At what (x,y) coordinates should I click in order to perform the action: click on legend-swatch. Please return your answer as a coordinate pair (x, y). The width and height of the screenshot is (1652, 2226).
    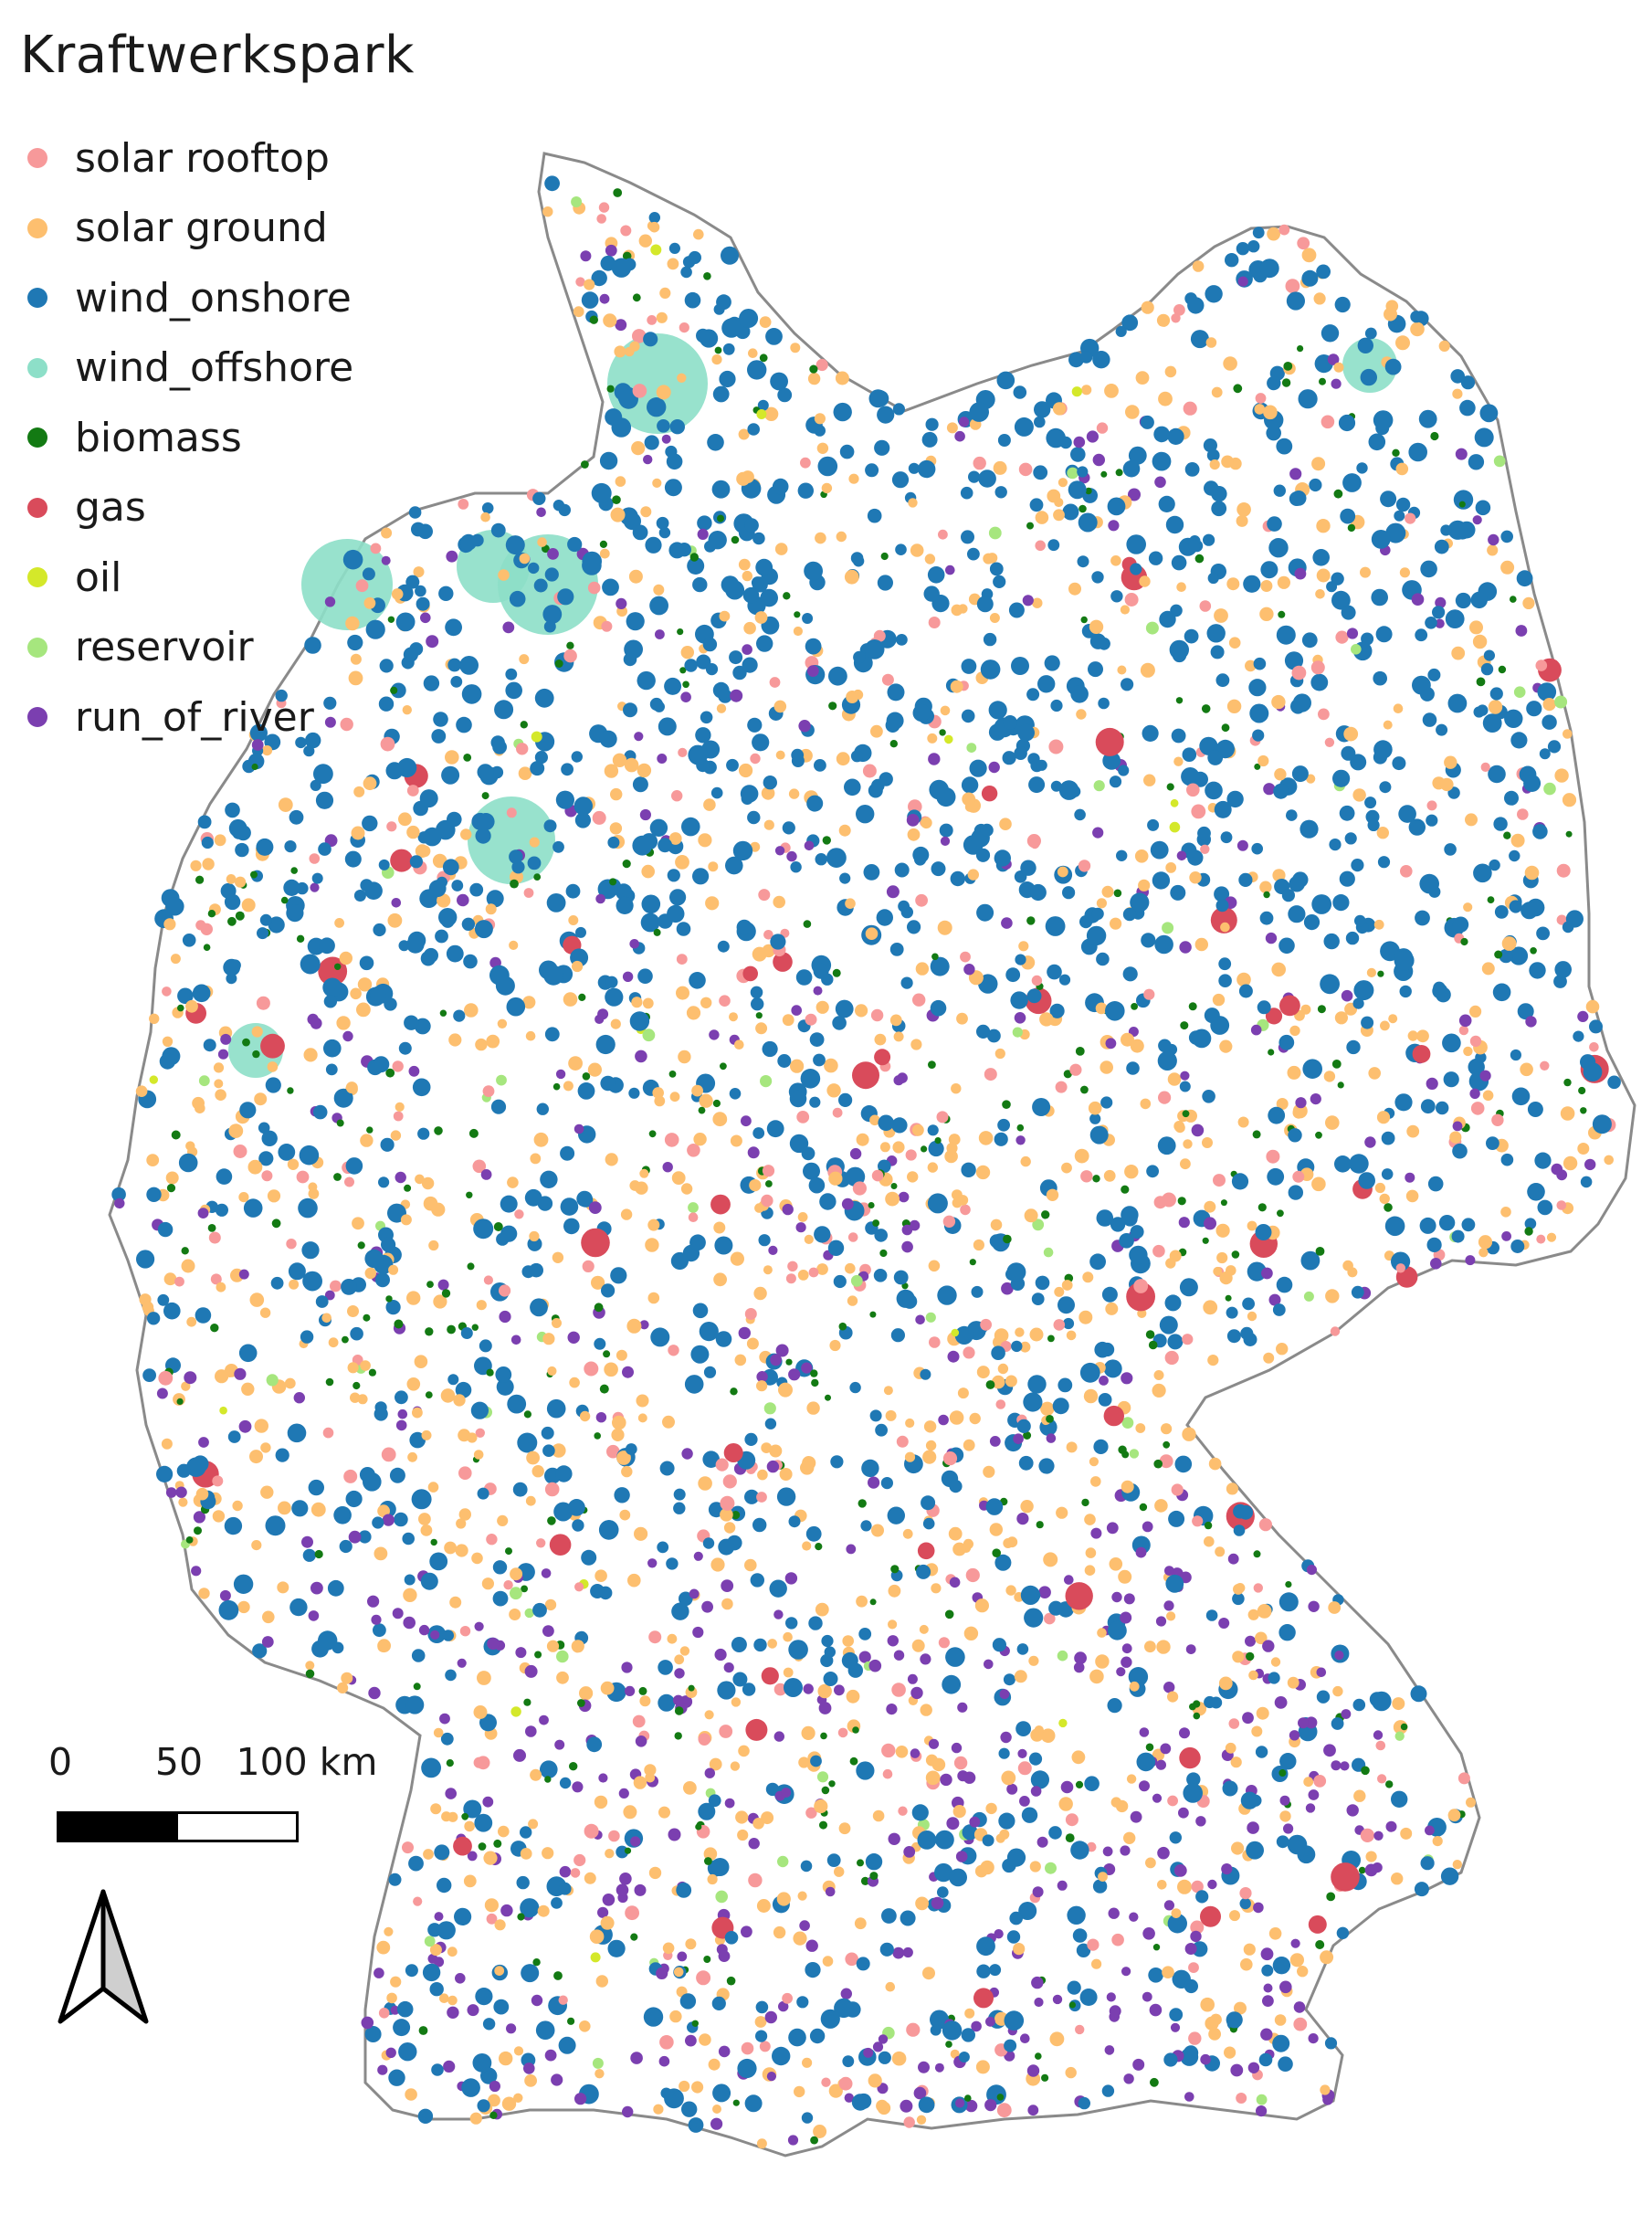
    Looking at the image, I should click on (37, 507).